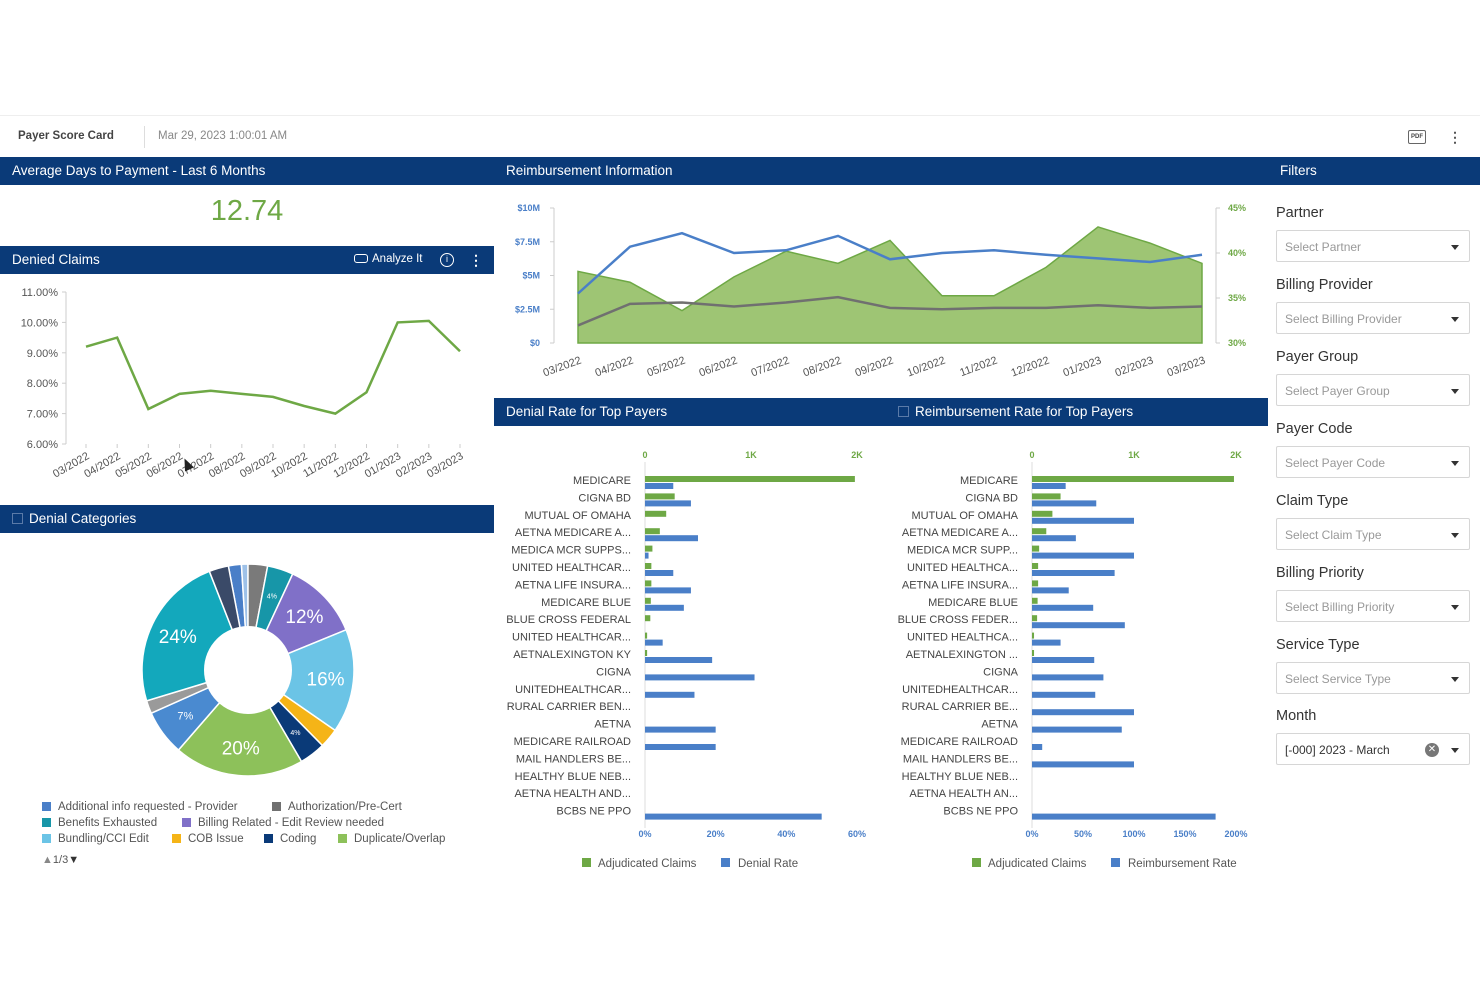 This screenshot has height=987, width=1480. Describe the element at coordinates (1373, 749) in the screenshot. I see `month-select: [-000] 2023 - March ✕` at that location.